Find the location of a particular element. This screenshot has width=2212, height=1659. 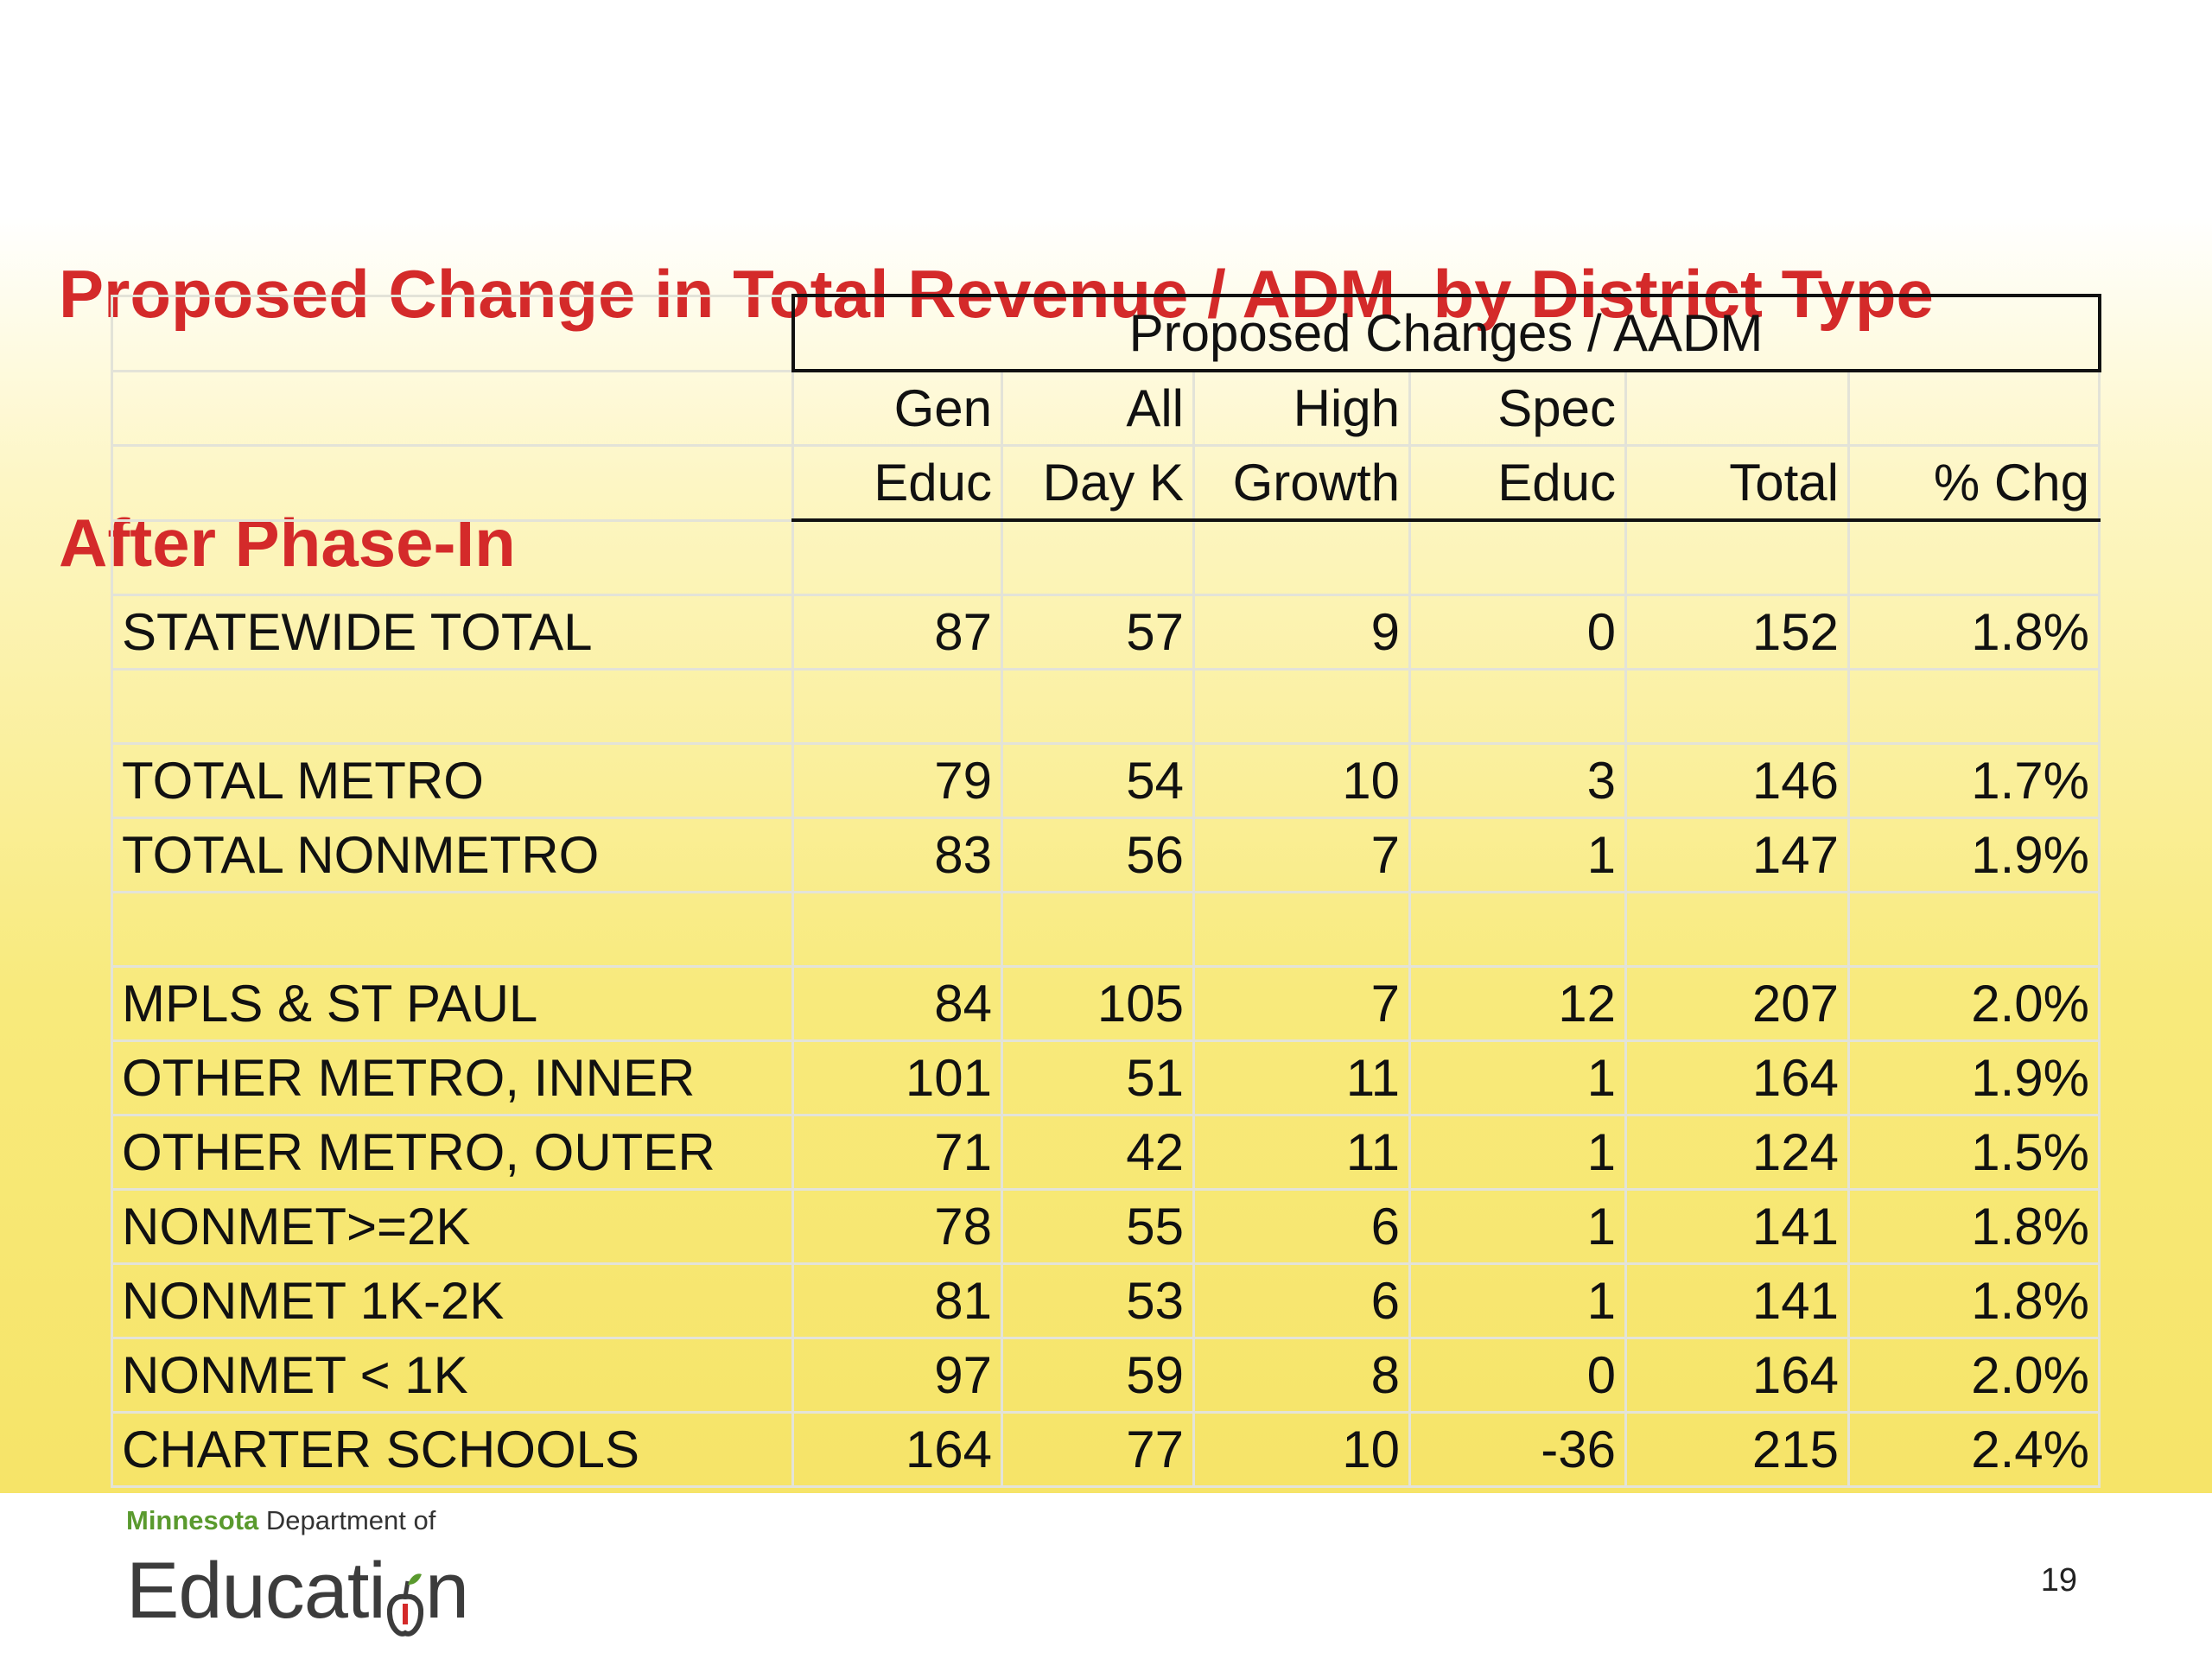

row-label: NONMET>=2K is located at coordinates (452, 1226).